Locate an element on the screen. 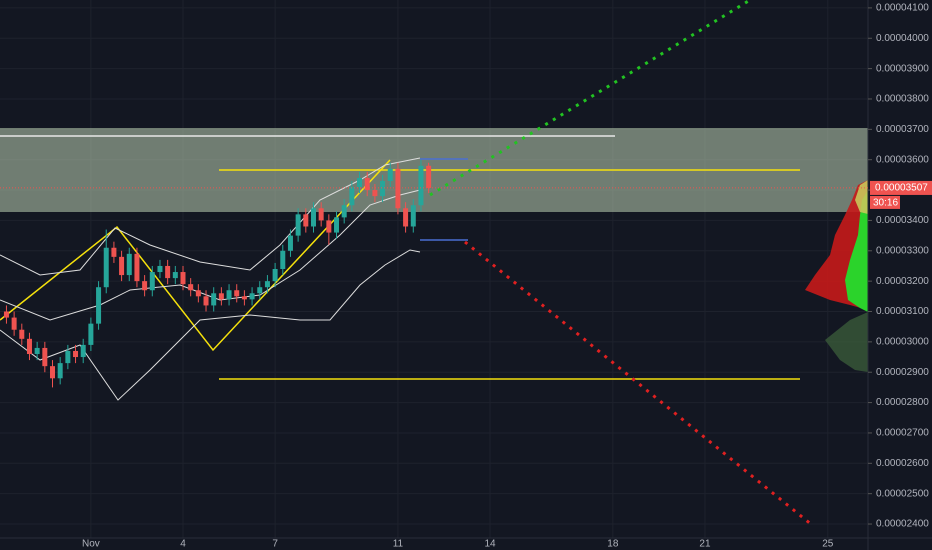  y-tick-label: 0.00003400 is located at coordinates (902, 220).